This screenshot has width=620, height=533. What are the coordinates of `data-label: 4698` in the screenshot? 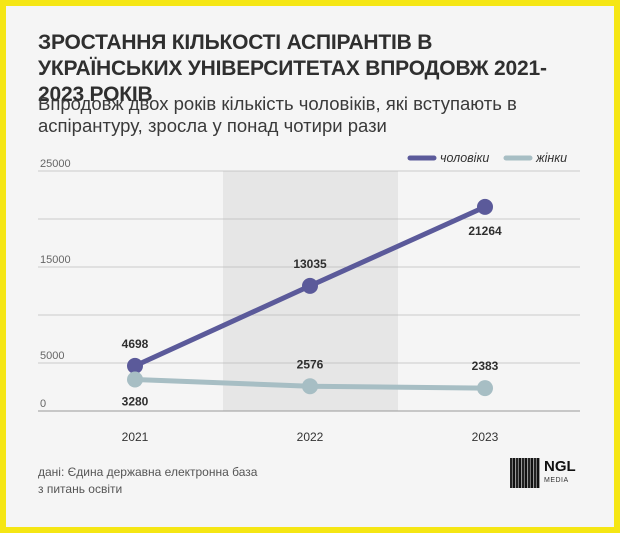 It's located at (135, 344).